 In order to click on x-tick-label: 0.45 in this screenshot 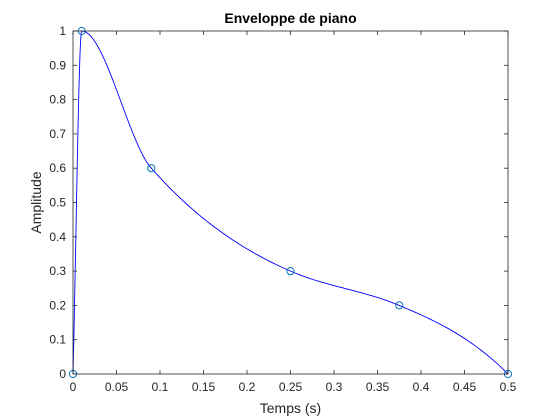, I will do `click(465, 387)`.